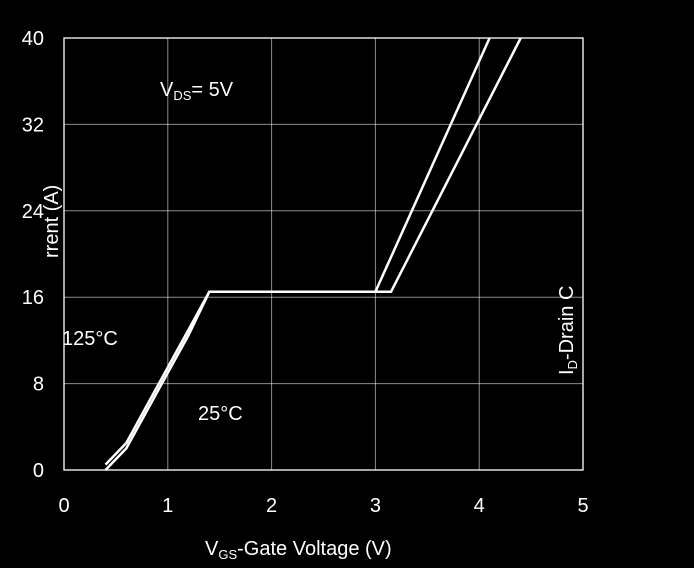 This screenshot has width=694, height=568. What do you see at coordinates (167, 506) in the screenshot?
I see `x-tick-label: 1` at bounding box center [167, 506].